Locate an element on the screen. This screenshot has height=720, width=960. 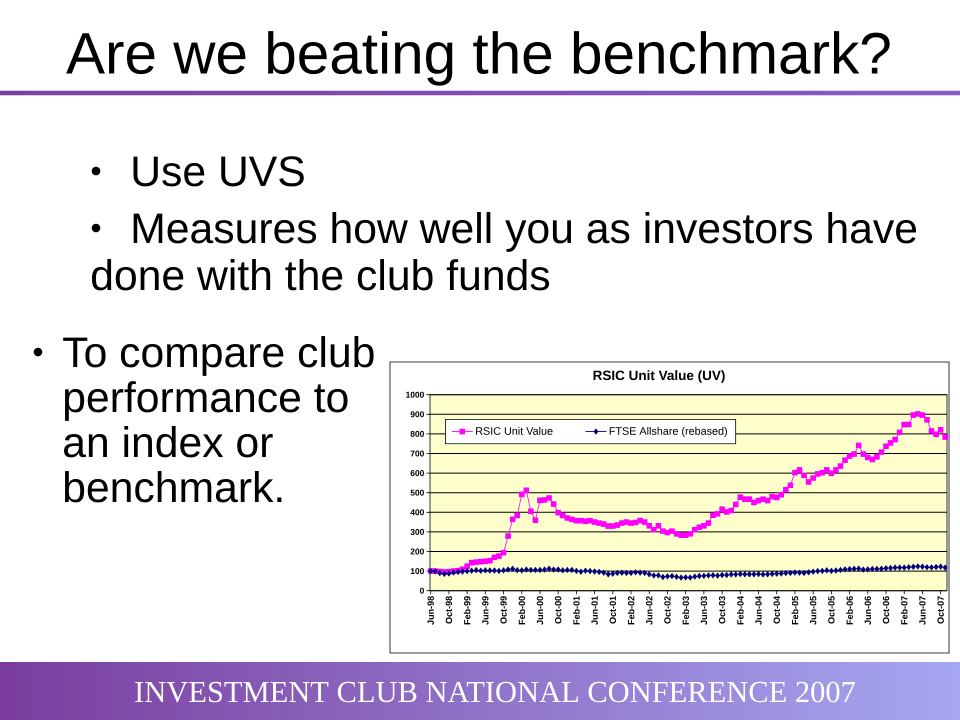
x-tick-label: Jun-07 is located at coordinates (922, 610).